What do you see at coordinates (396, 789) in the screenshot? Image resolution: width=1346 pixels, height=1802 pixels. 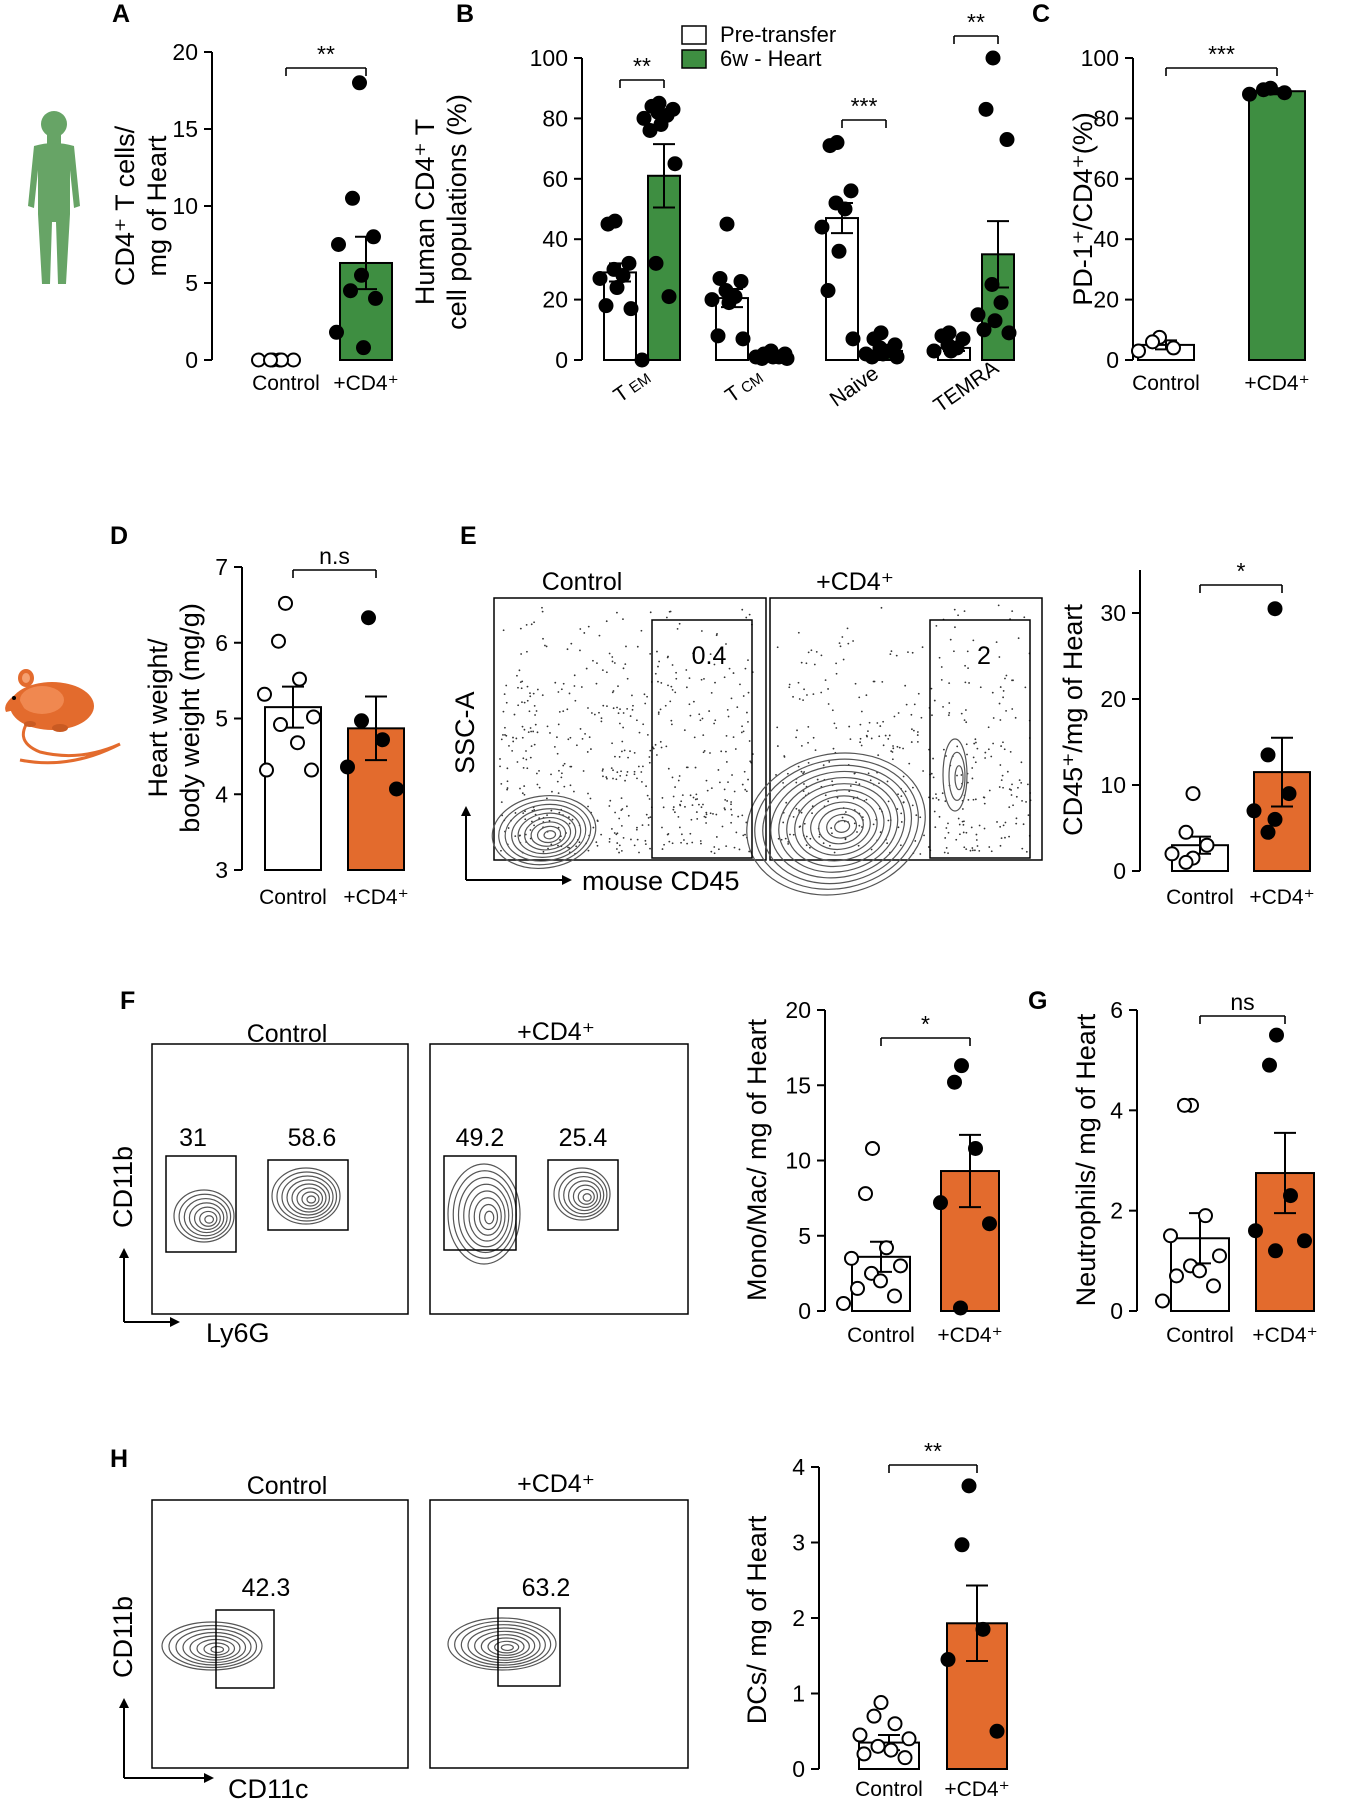 I see `chart-D-point-cd4` at bounding box center [396, 789].